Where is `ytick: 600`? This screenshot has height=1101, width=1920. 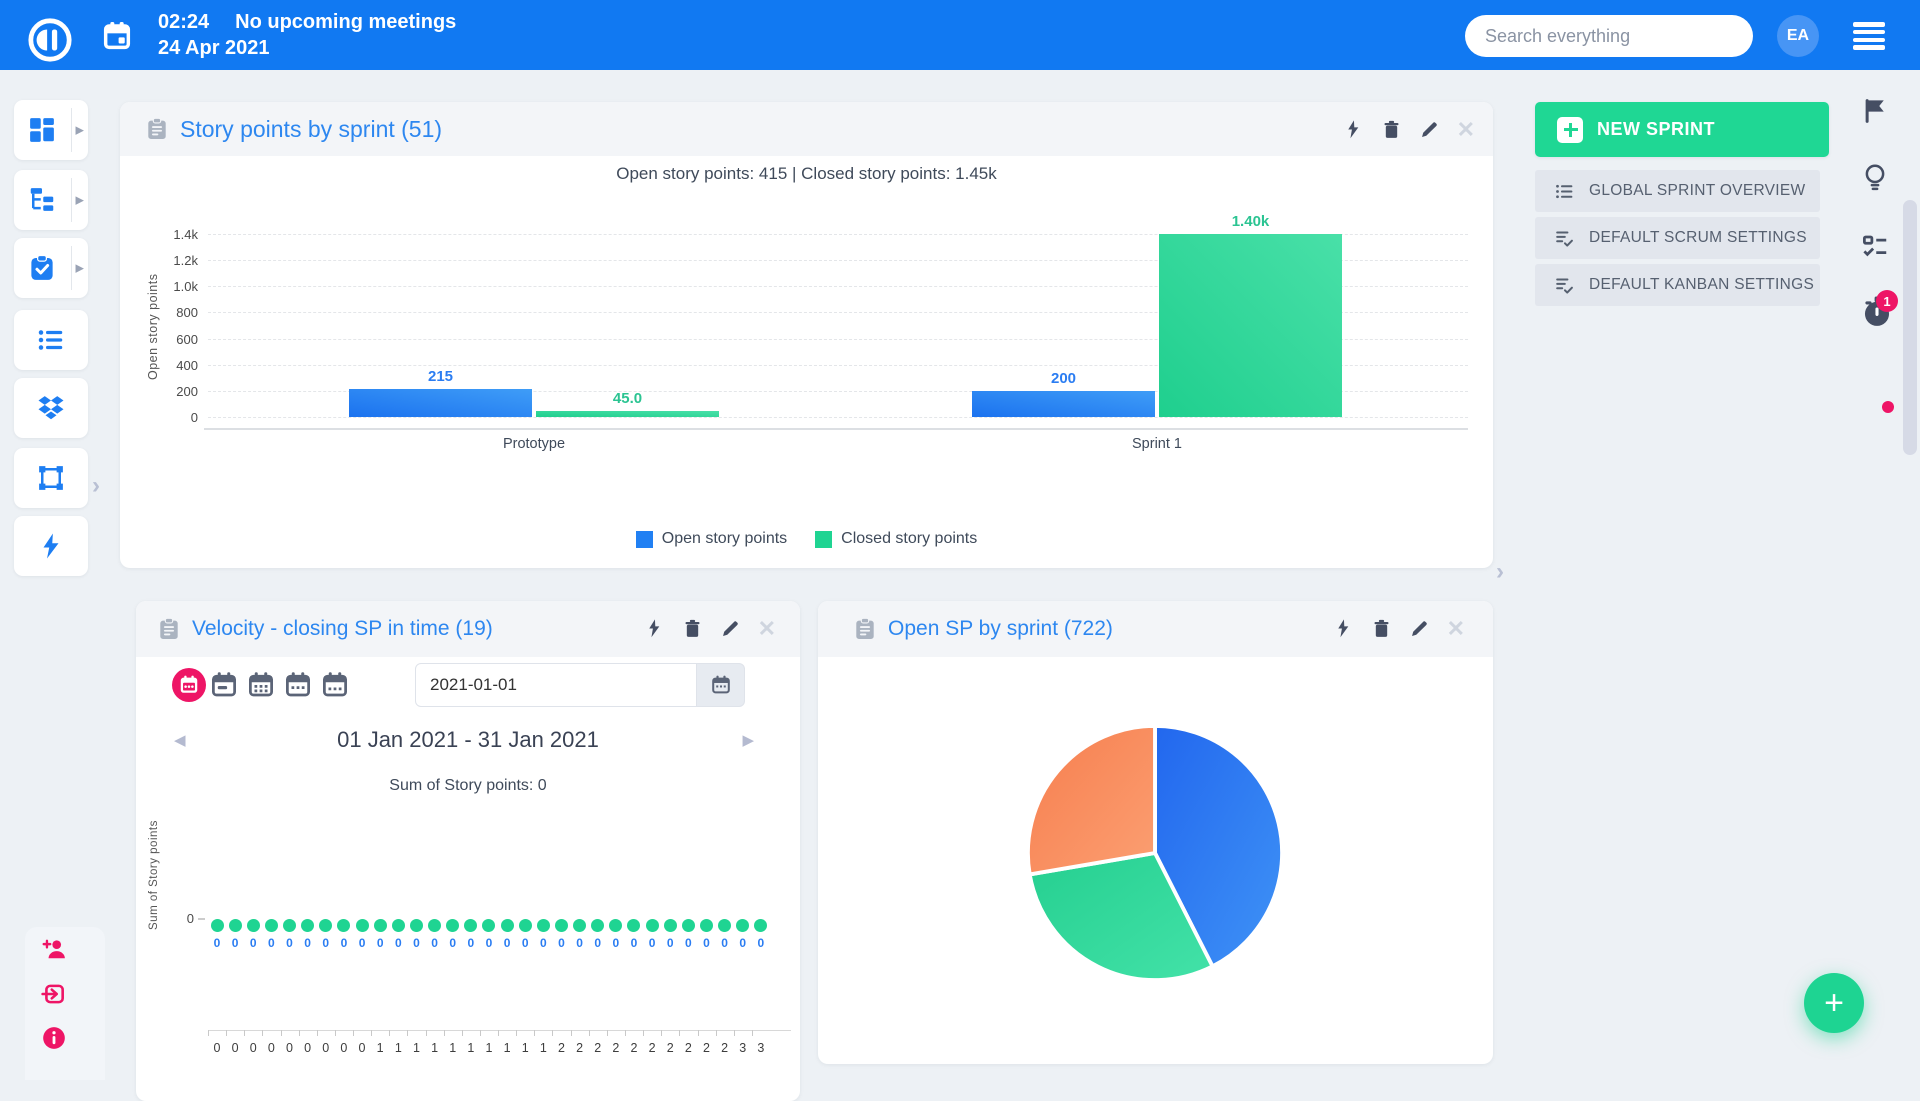 ytick: 600 is located at coordinates (187, 339).